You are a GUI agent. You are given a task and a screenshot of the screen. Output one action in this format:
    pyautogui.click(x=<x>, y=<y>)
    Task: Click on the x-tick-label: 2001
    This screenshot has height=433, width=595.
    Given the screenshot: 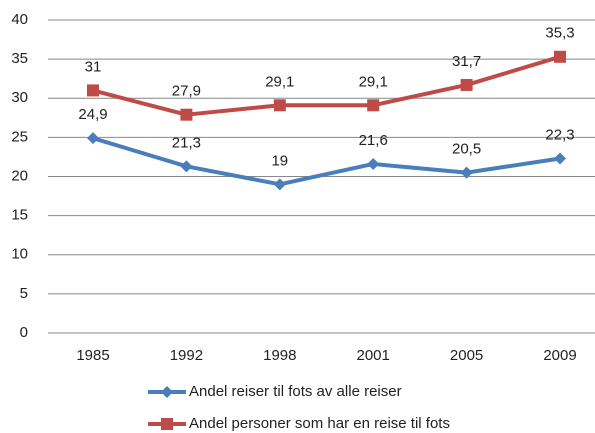 What is the action you would take?
    pyautogui.click(x=373, y=355)
    